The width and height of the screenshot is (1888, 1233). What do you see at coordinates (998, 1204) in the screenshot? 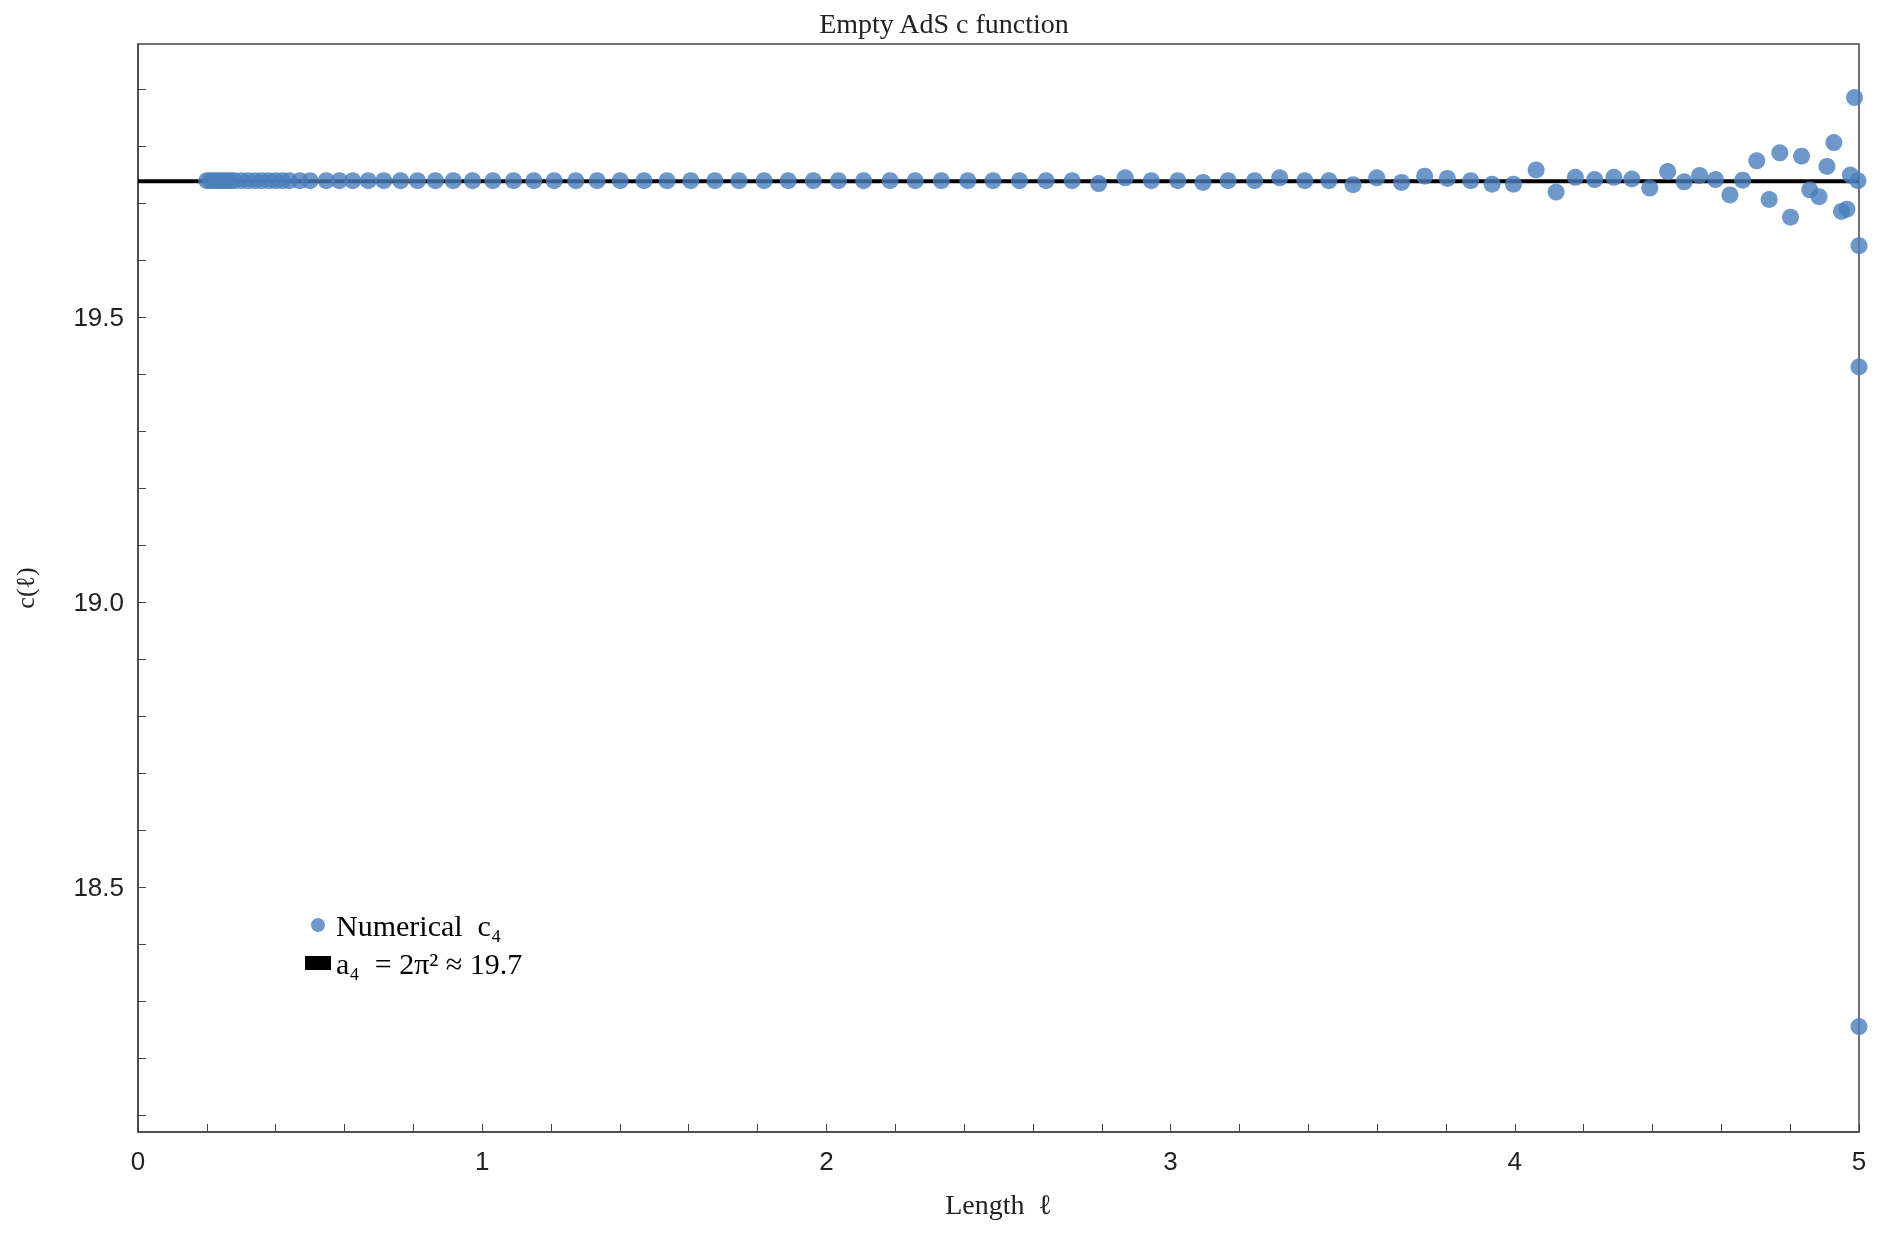
I see `x-axis-title: Length ℓ` at bounding box center [998, 1204].